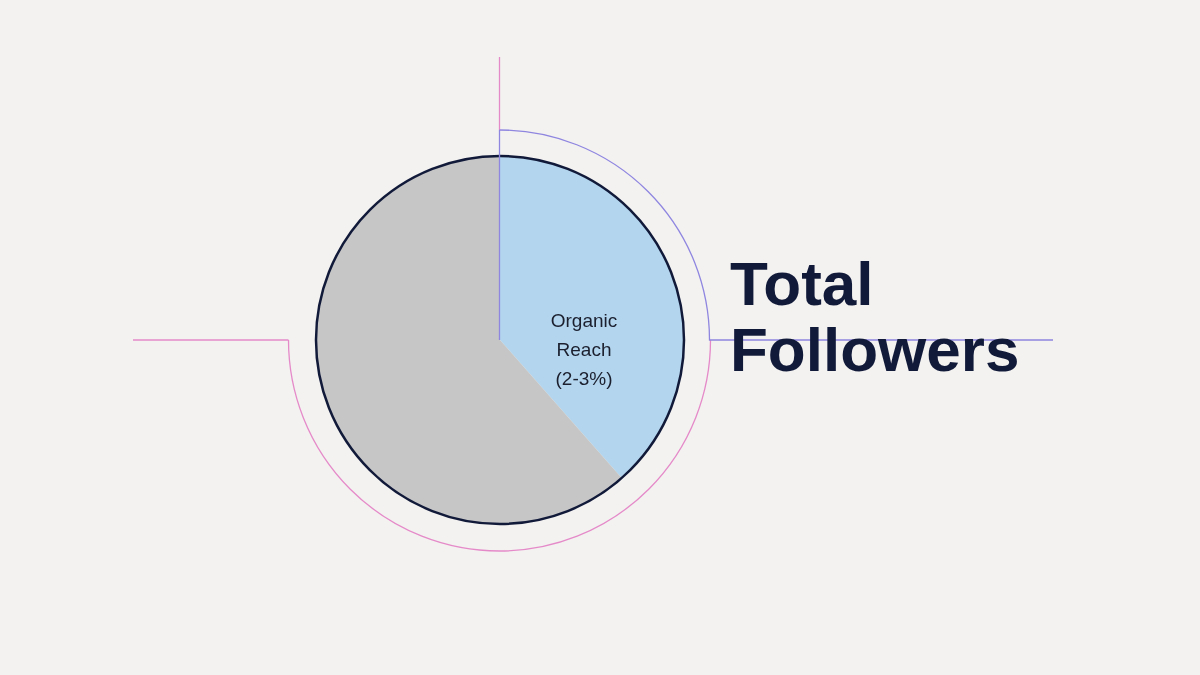 This screenshot has width=1200, height=675. What do you see at coordinates (584, 349) in the screenshot?
I see `slice-label: Organic Reach (2-3%)` at bounding box center [584, 349].